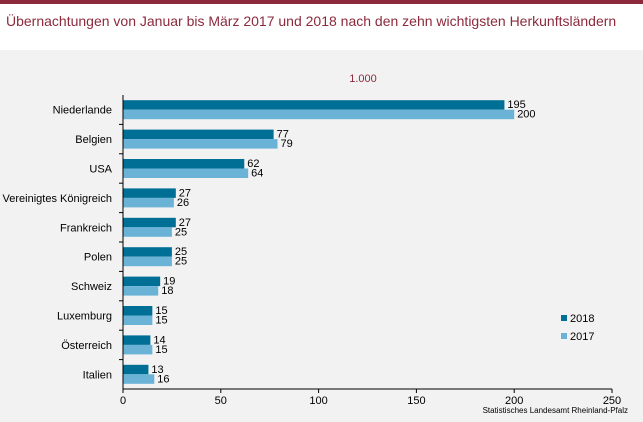 The height and width of the screenshot is (422, 643). Describe the element at coordinates (84, 317) in the screenshot. I see `category-label: Luxemburg` at that location.